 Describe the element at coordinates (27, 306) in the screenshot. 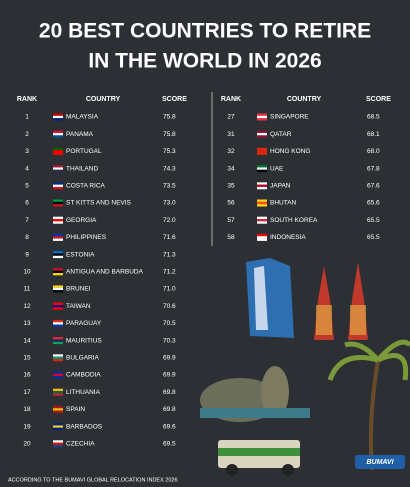

I see `rank: 12` at that location.